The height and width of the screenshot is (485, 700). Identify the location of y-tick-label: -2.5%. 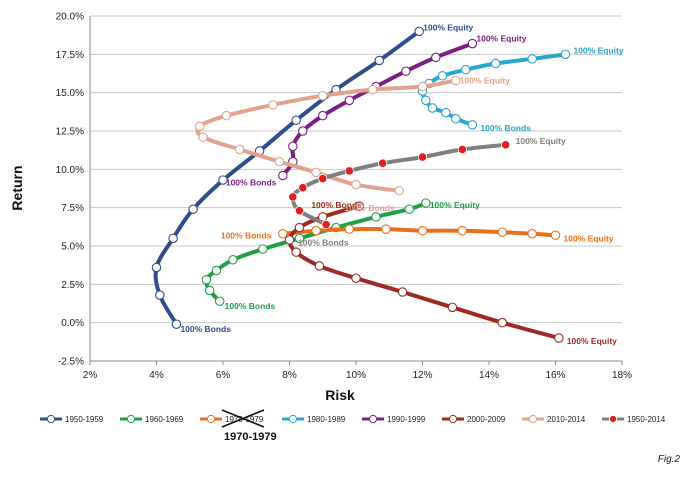
(71, 362).